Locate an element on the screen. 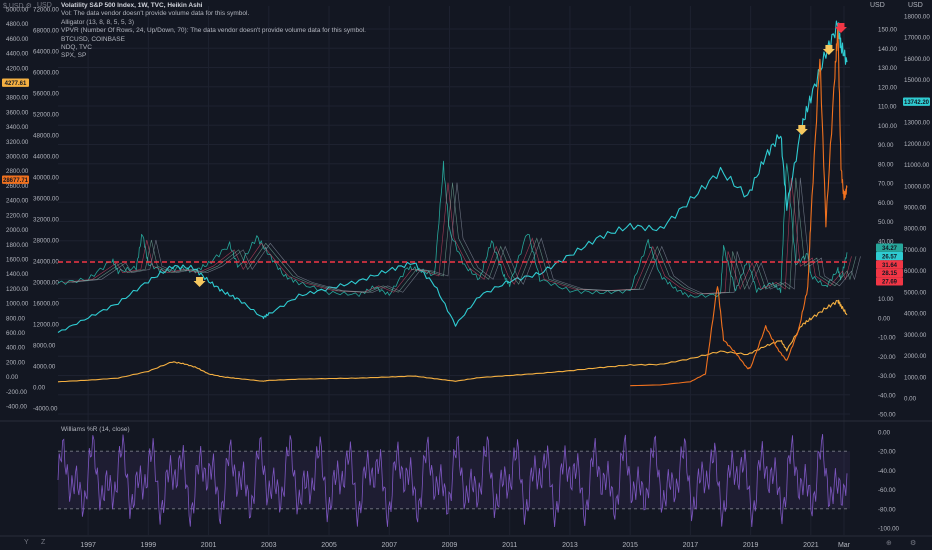 The height and width of the screenshot is (550, 932). axis-tick-label: 2000.00 is located at coordinates (915, 356).